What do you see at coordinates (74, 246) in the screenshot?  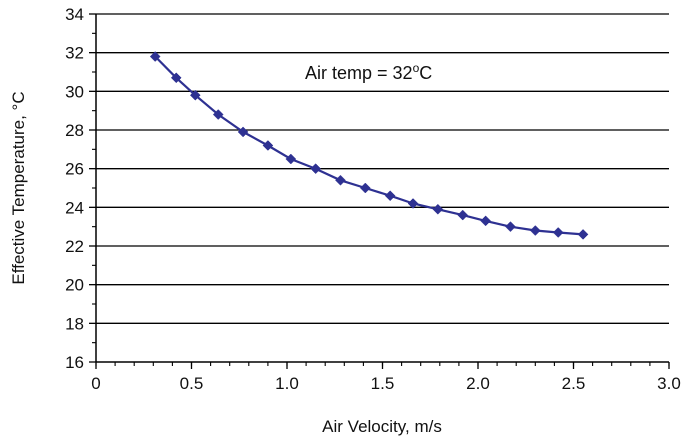 I see `y-tick-label-22: 22` at bounding box center [74, 246].